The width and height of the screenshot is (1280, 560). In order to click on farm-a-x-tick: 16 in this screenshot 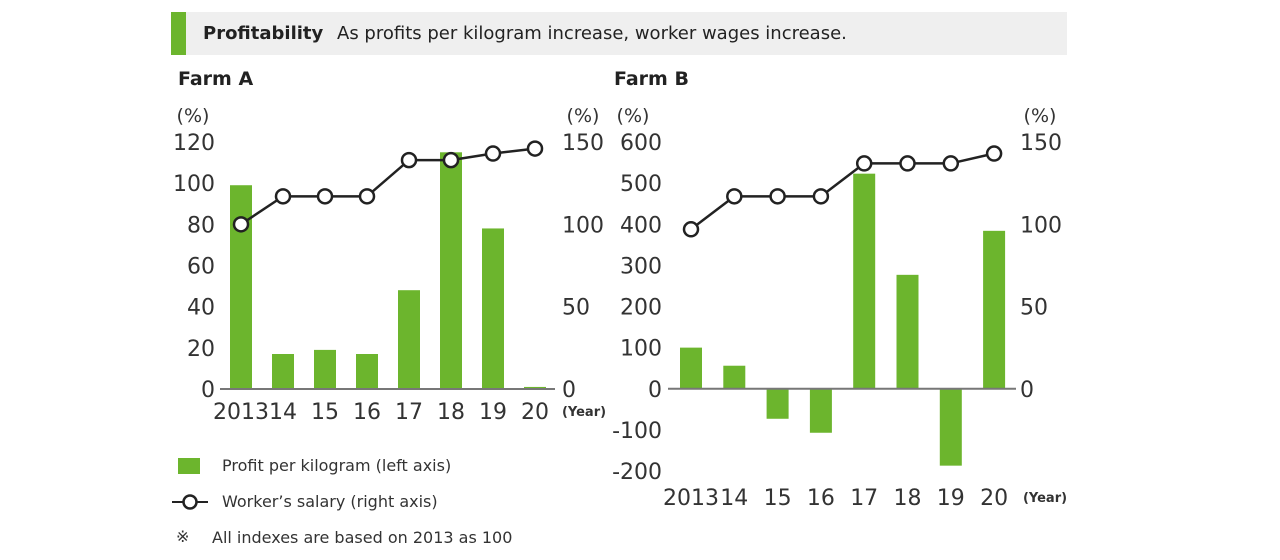, I will do `click(367, 412)`.